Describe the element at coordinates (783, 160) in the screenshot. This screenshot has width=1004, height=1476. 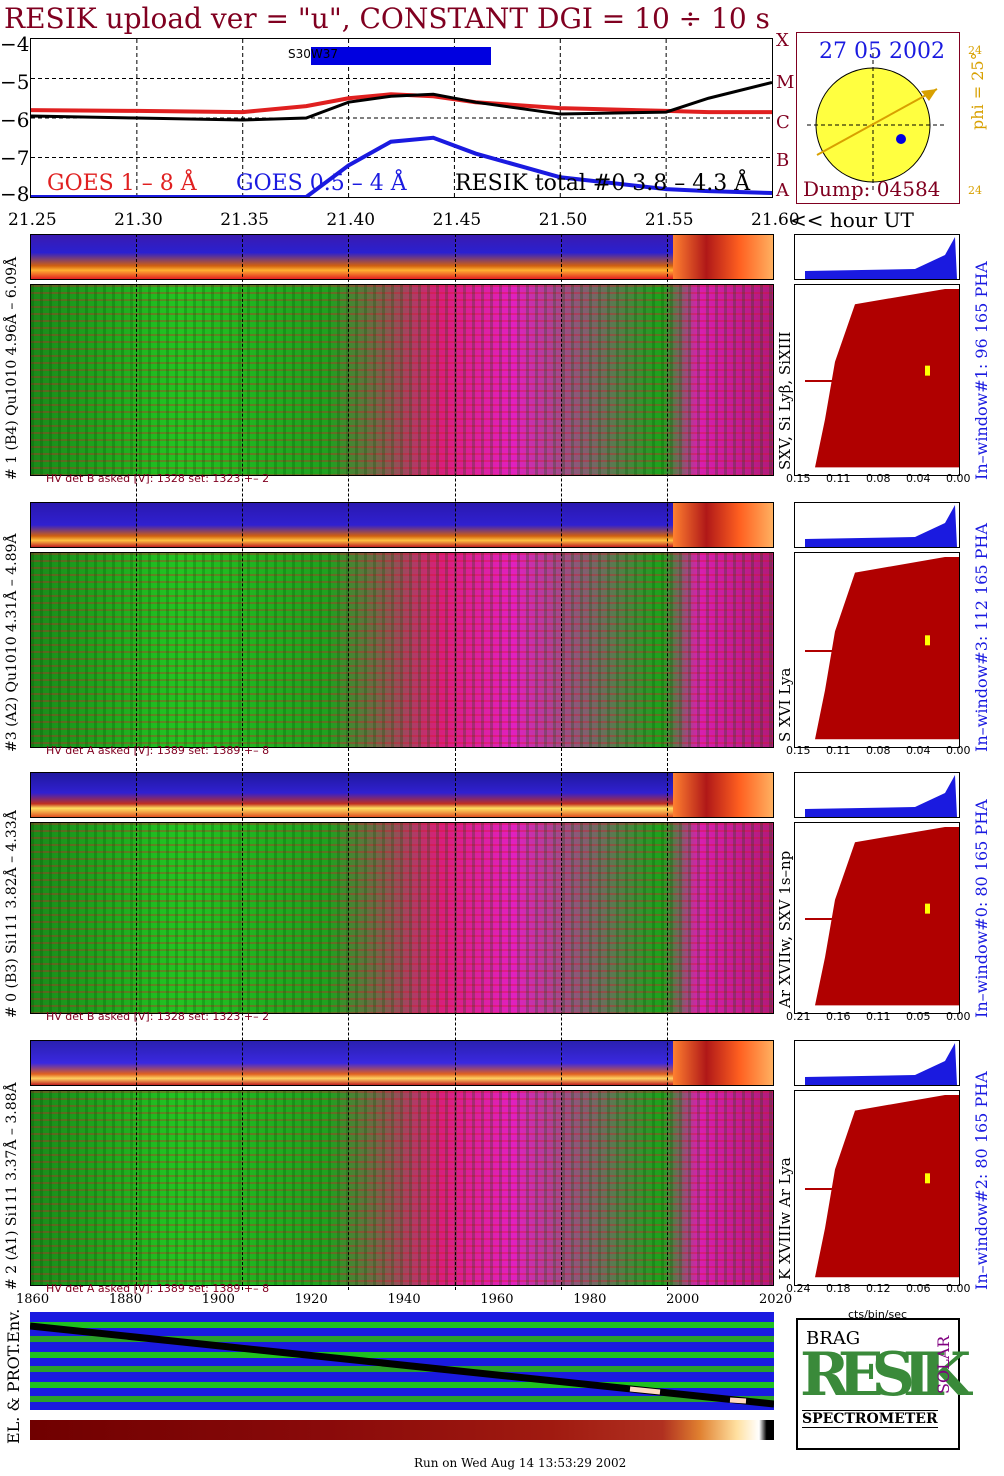
I see `goes-class-letter: B` at that location.